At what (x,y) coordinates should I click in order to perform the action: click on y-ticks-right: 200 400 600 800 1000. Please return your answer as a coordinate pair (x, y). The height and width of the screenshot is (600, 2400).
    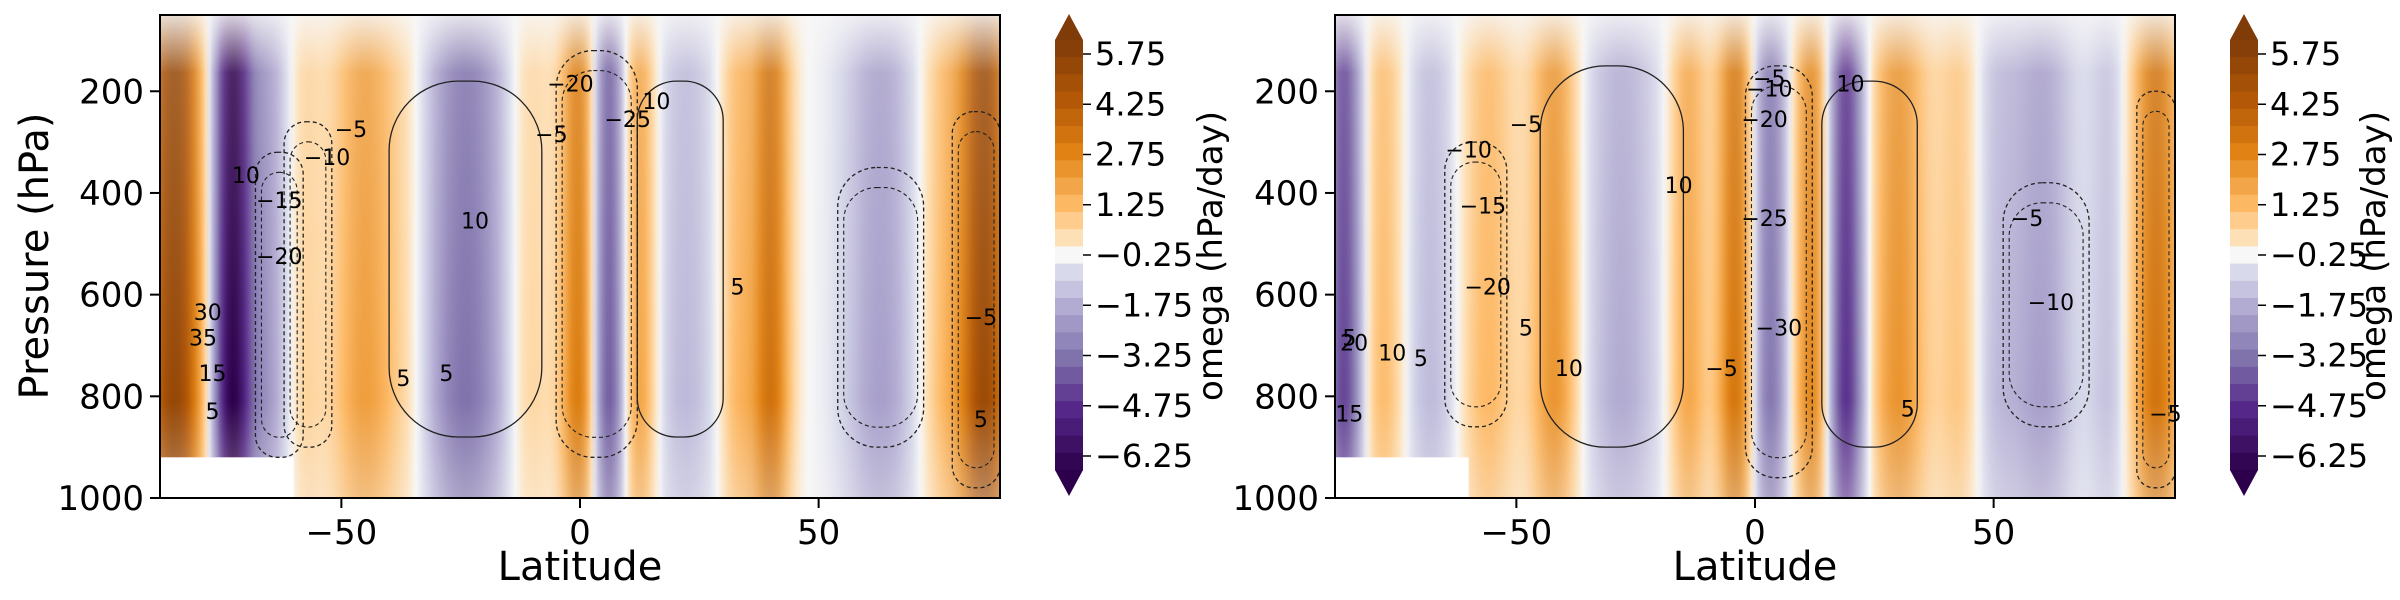
    Looking at the image, I should click on (1283, 295).